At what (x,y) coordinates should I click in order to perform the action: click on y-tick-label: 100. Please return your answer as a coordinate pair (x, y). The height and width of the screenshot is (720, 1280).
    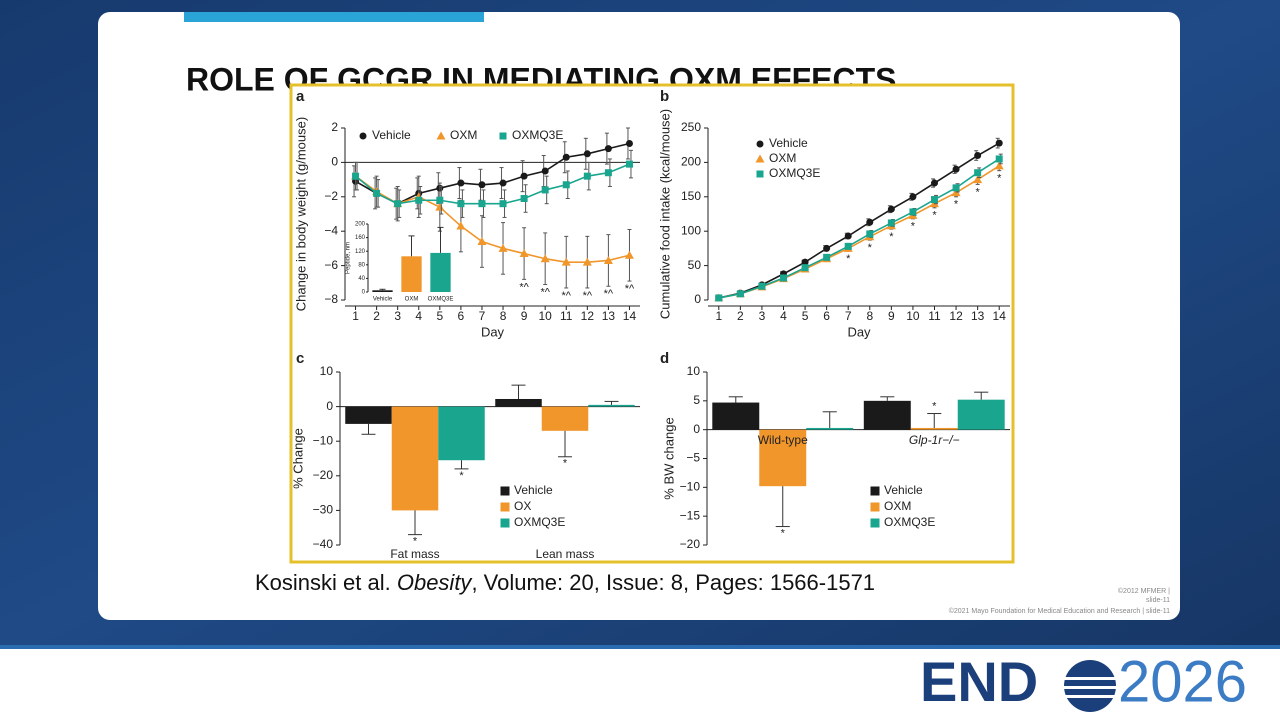
    Looking at the image, I should click on (691, 230).